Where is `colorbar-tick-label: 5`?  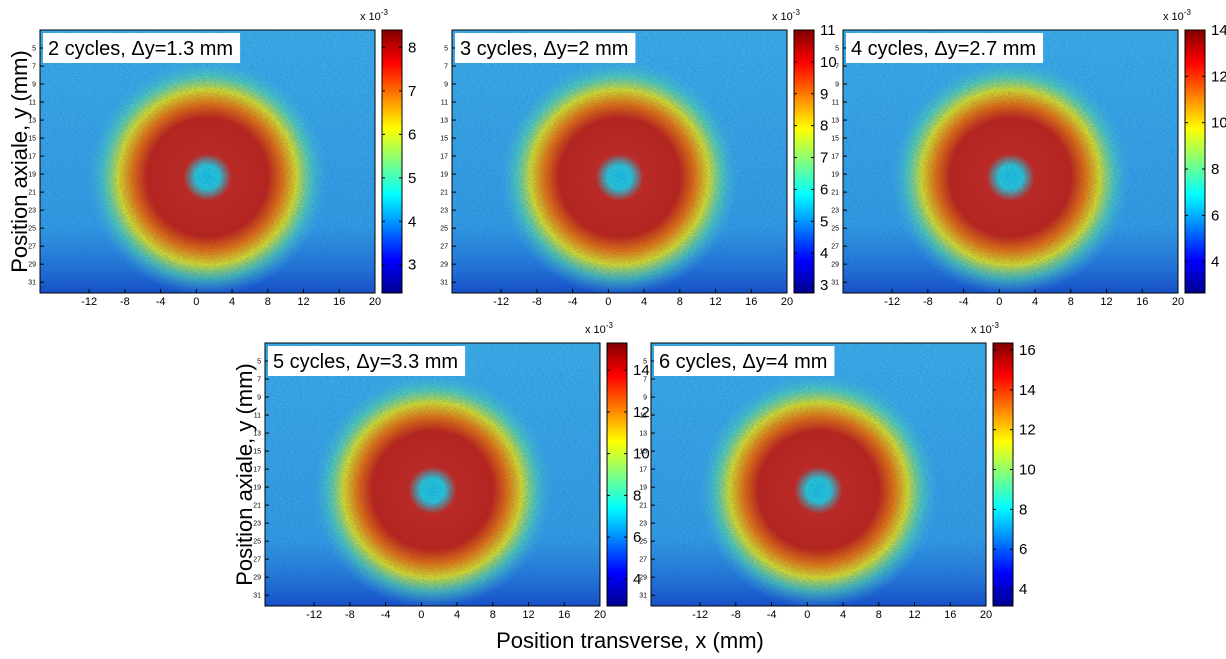 colorbar-tick-label: 5 is located at coordinates (412, 178).